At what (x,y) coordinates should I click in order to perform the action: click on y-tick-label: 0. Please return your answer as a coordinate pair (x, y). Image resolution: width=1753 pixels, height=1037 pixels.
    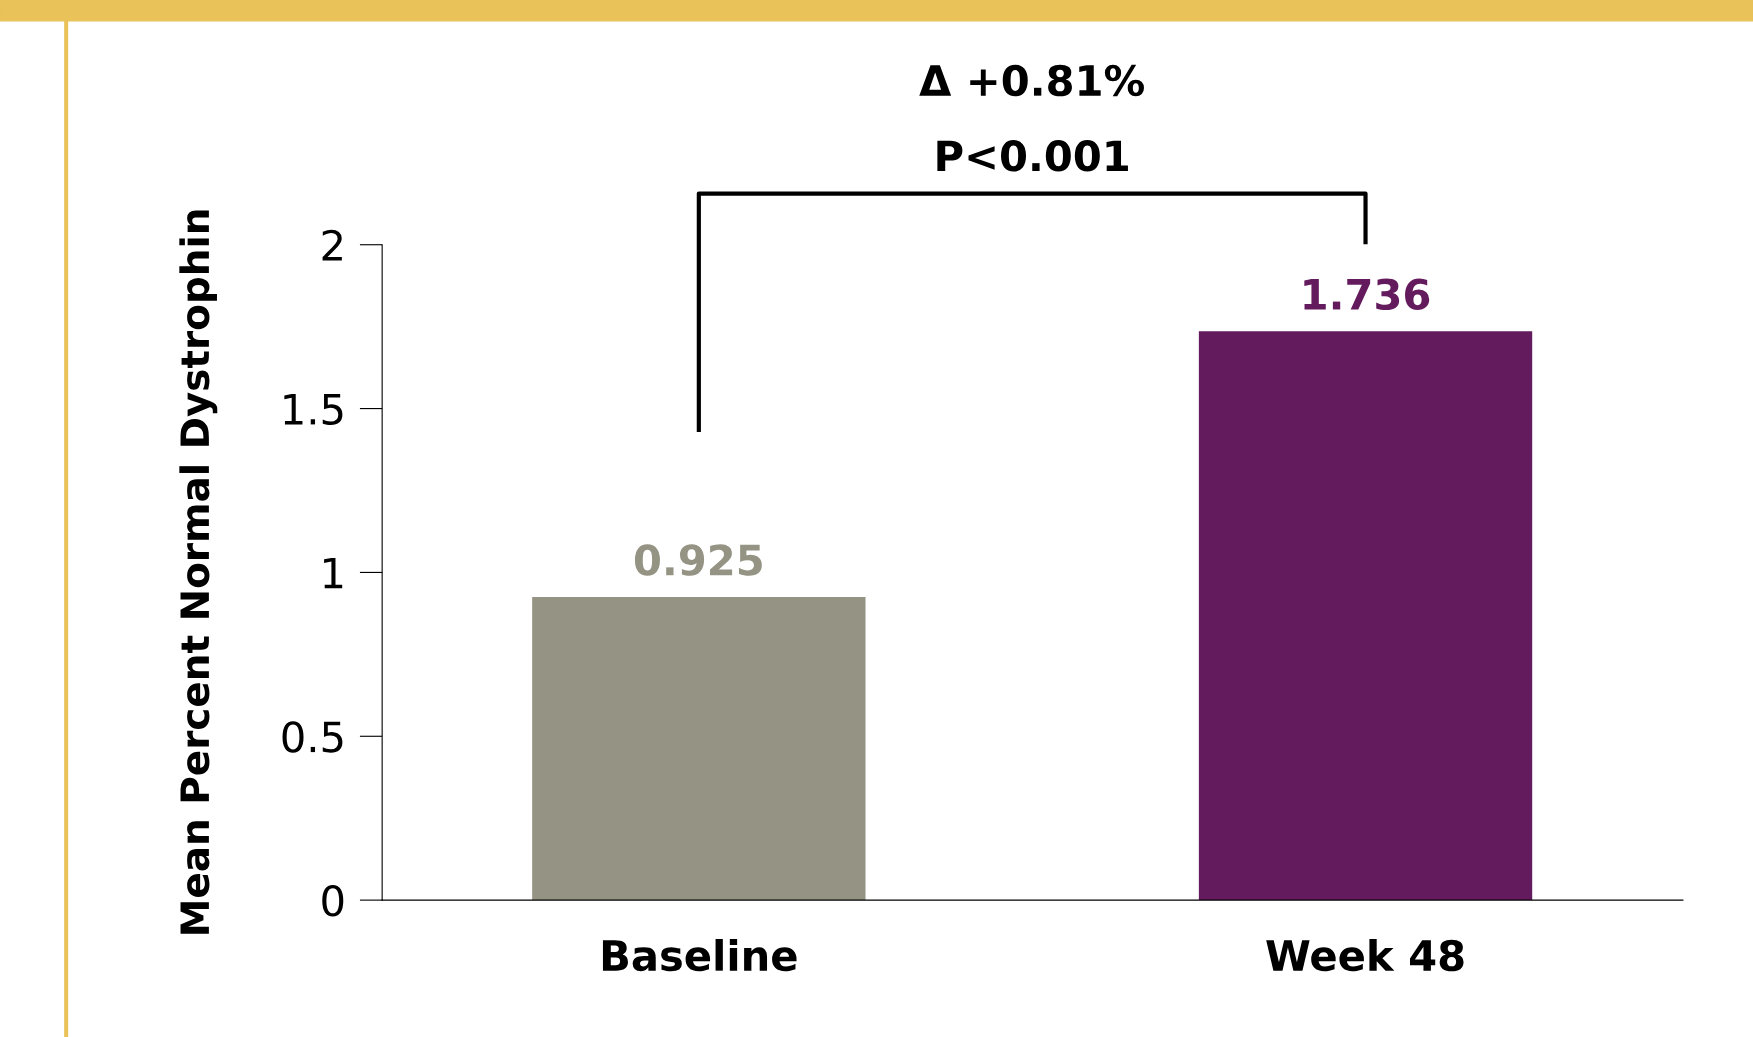
    Looking at the image, I should click on (333, 901).